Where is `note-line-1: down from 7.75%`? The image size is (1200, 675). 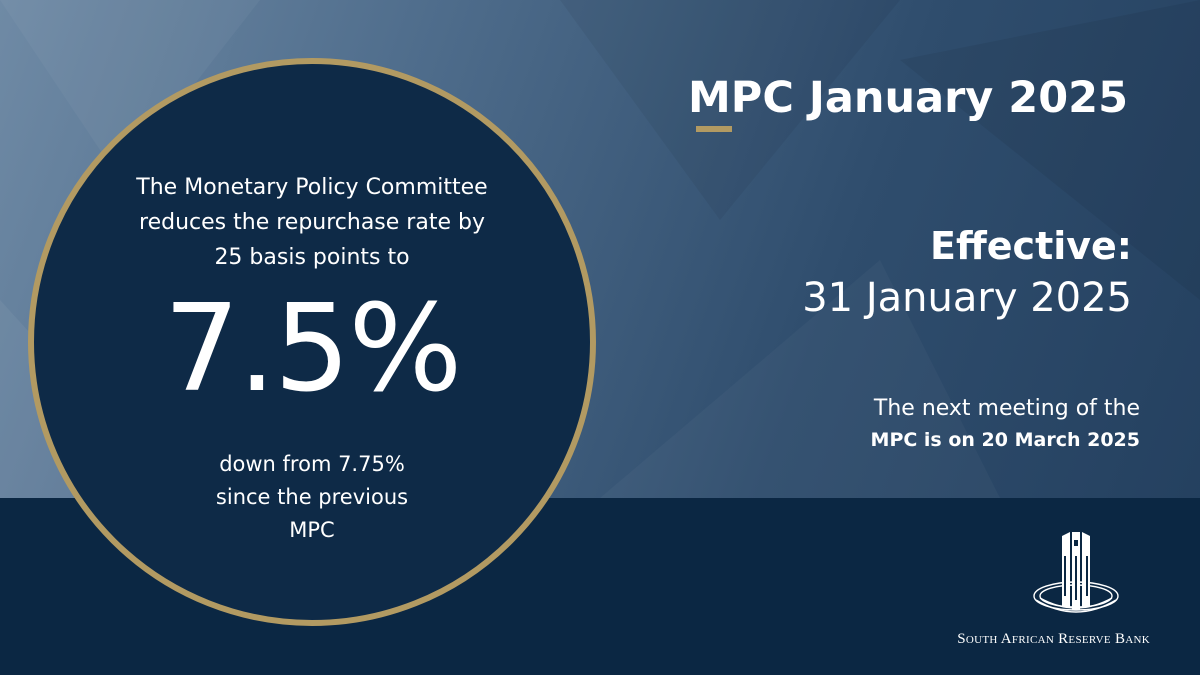
note-line-1: down from 7.75% is located at coordinates (312, 464).